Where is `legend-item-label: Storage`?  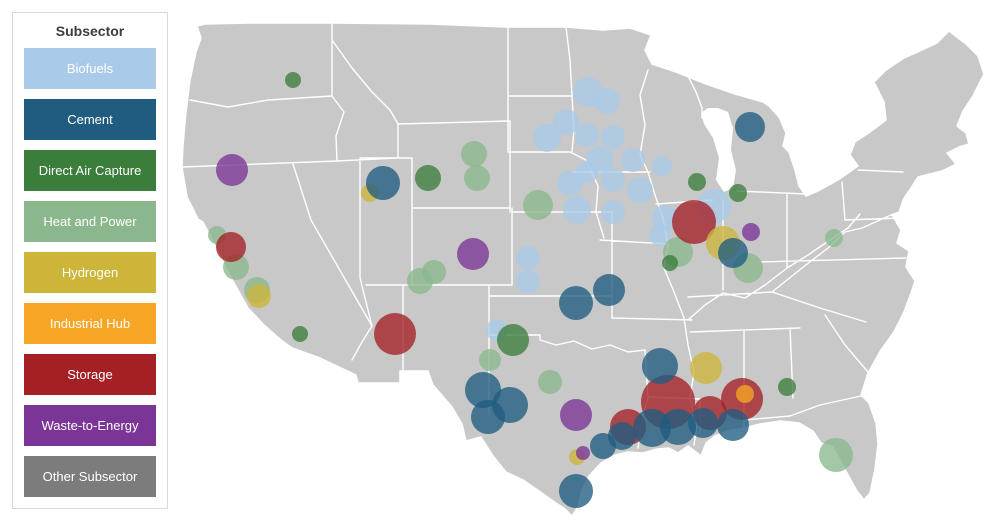
legend-item-label: Storage is located at coordinates (90, 374).